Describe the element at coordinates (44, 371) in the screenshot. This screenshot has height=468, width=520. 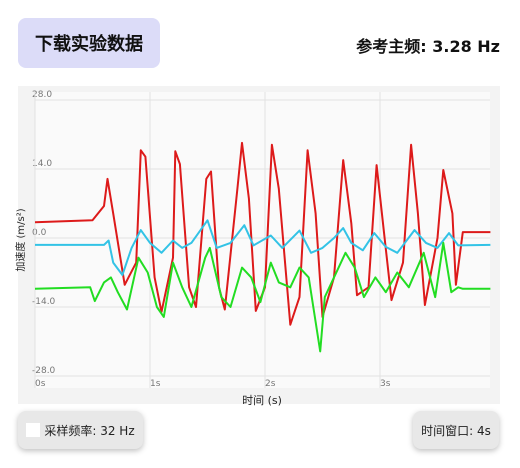
I see `y-tick-label: -28.0` at that location.